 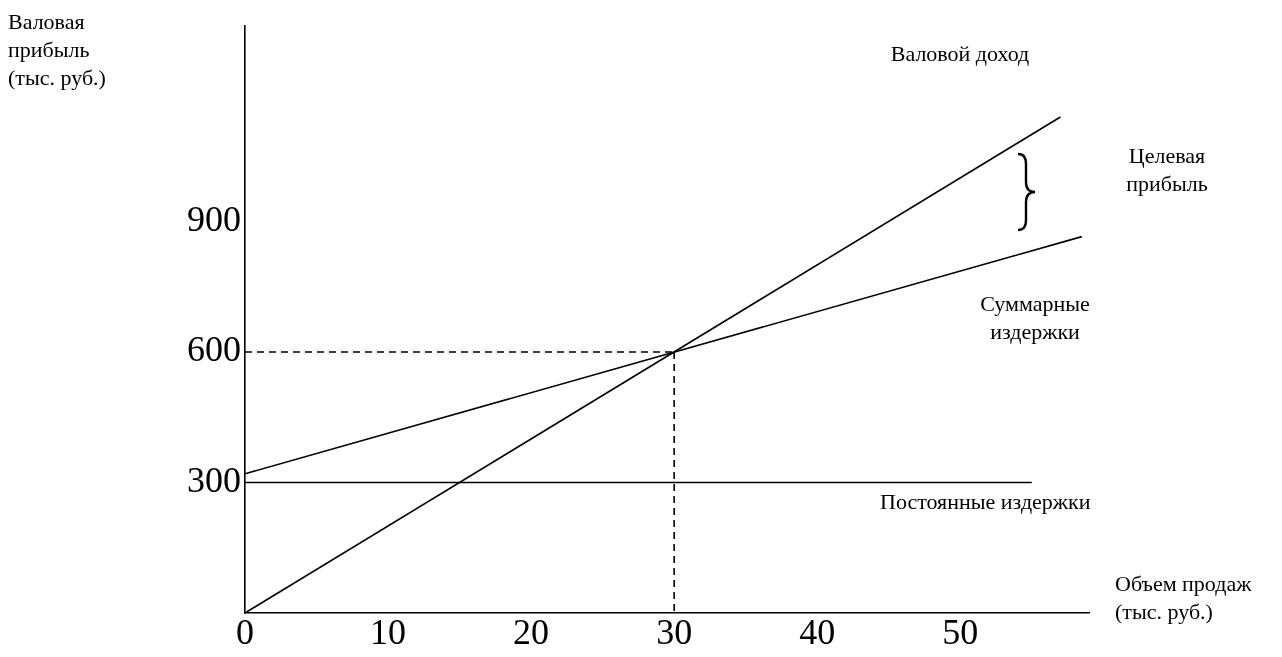 I want to click on text: Целевая прибыль, so click(x=1167, y=170).